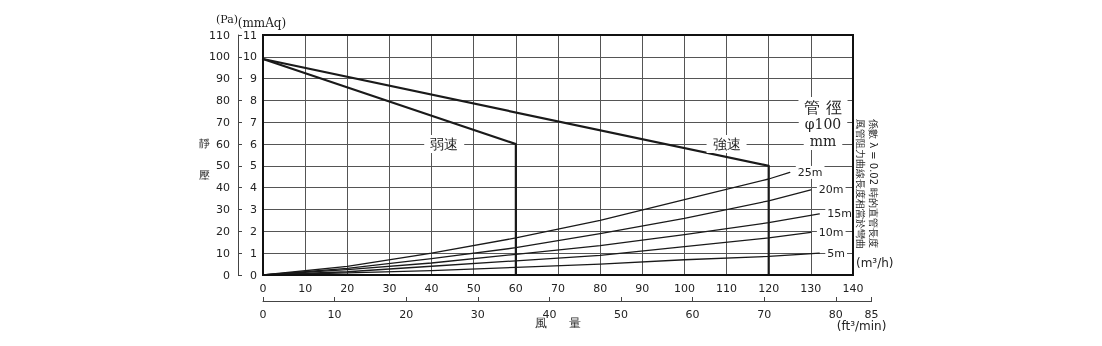 The height and width of the screenshot is (346, 1102). Describe the element at coordinates (764, 314) in the screenshot. I see `x2-tick-label: 70` at that location.